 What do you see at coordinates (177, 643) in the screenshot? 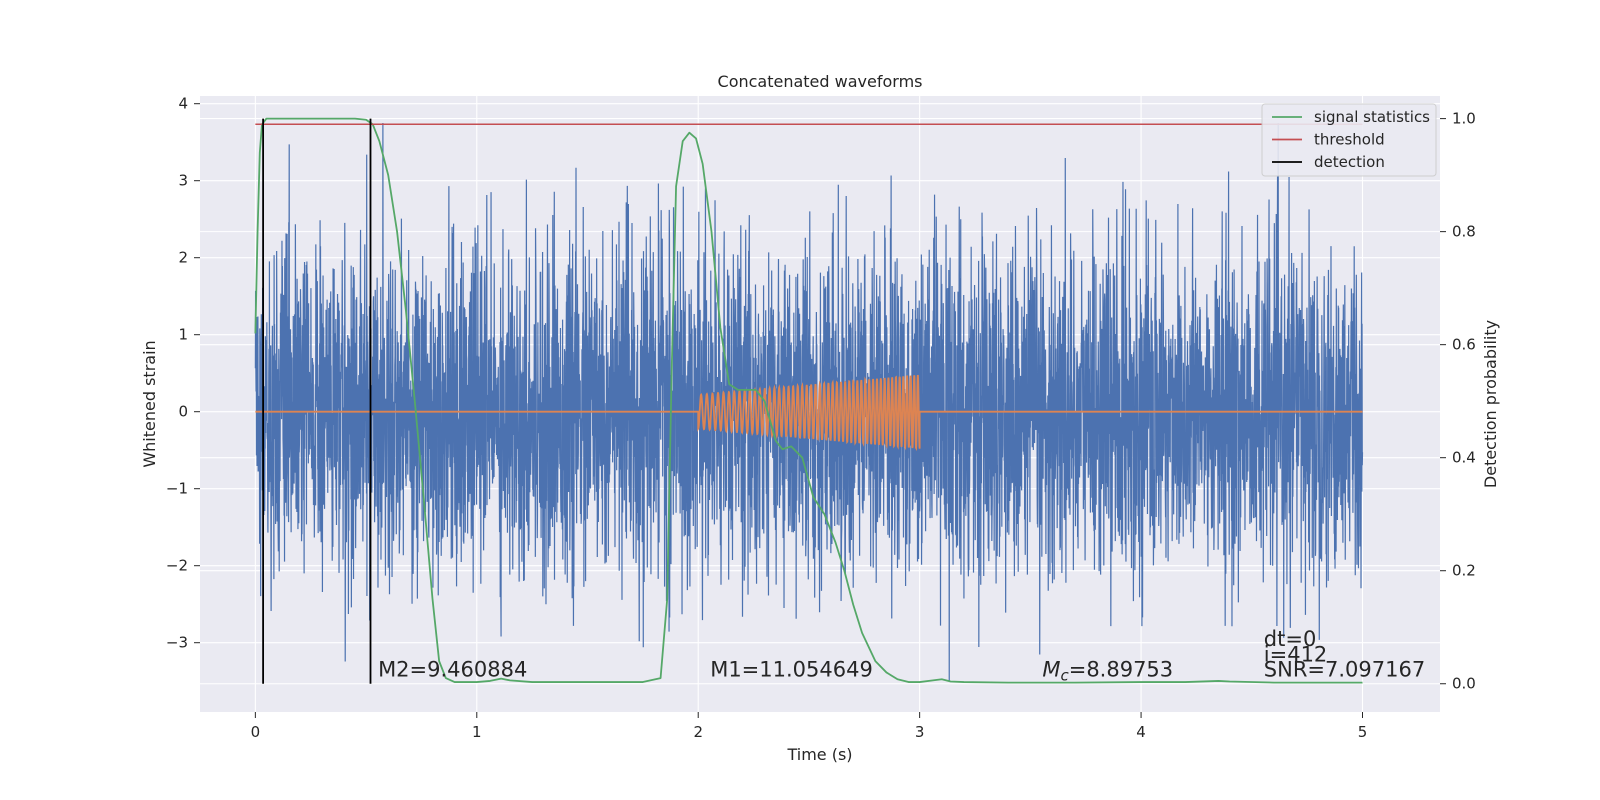
I see `y-tick-label-left-0: −3` at bounding box center [177, 643].